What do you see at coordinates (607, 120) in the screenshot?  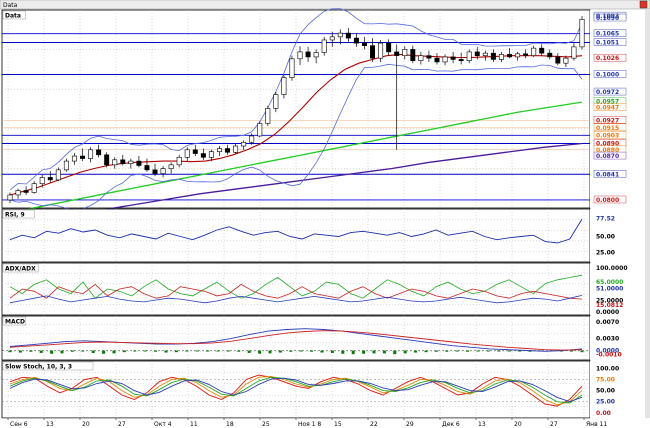 I see `y-tick-label: 0.0927` at bounding box center [607, 120].